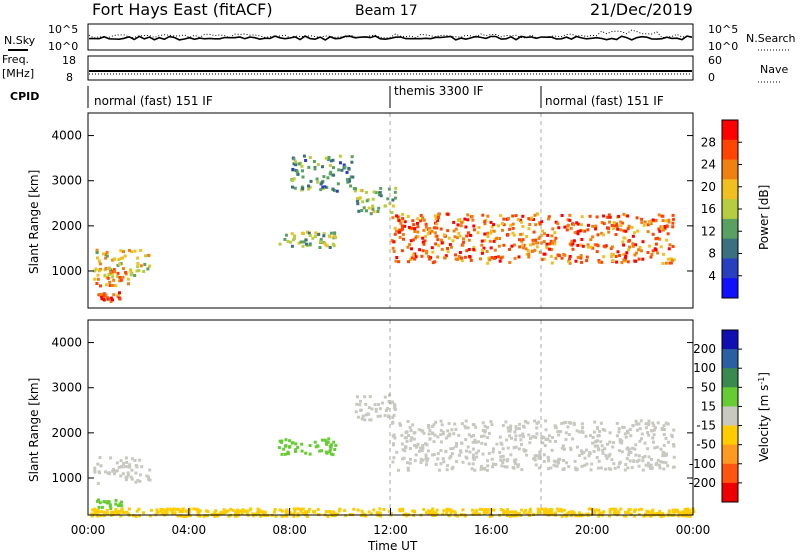 This screenshot has width=800, height=554. Describe the element at coordinates (730, 340) in the screenshot. I see `velocity-colorbar-cell` at that location.